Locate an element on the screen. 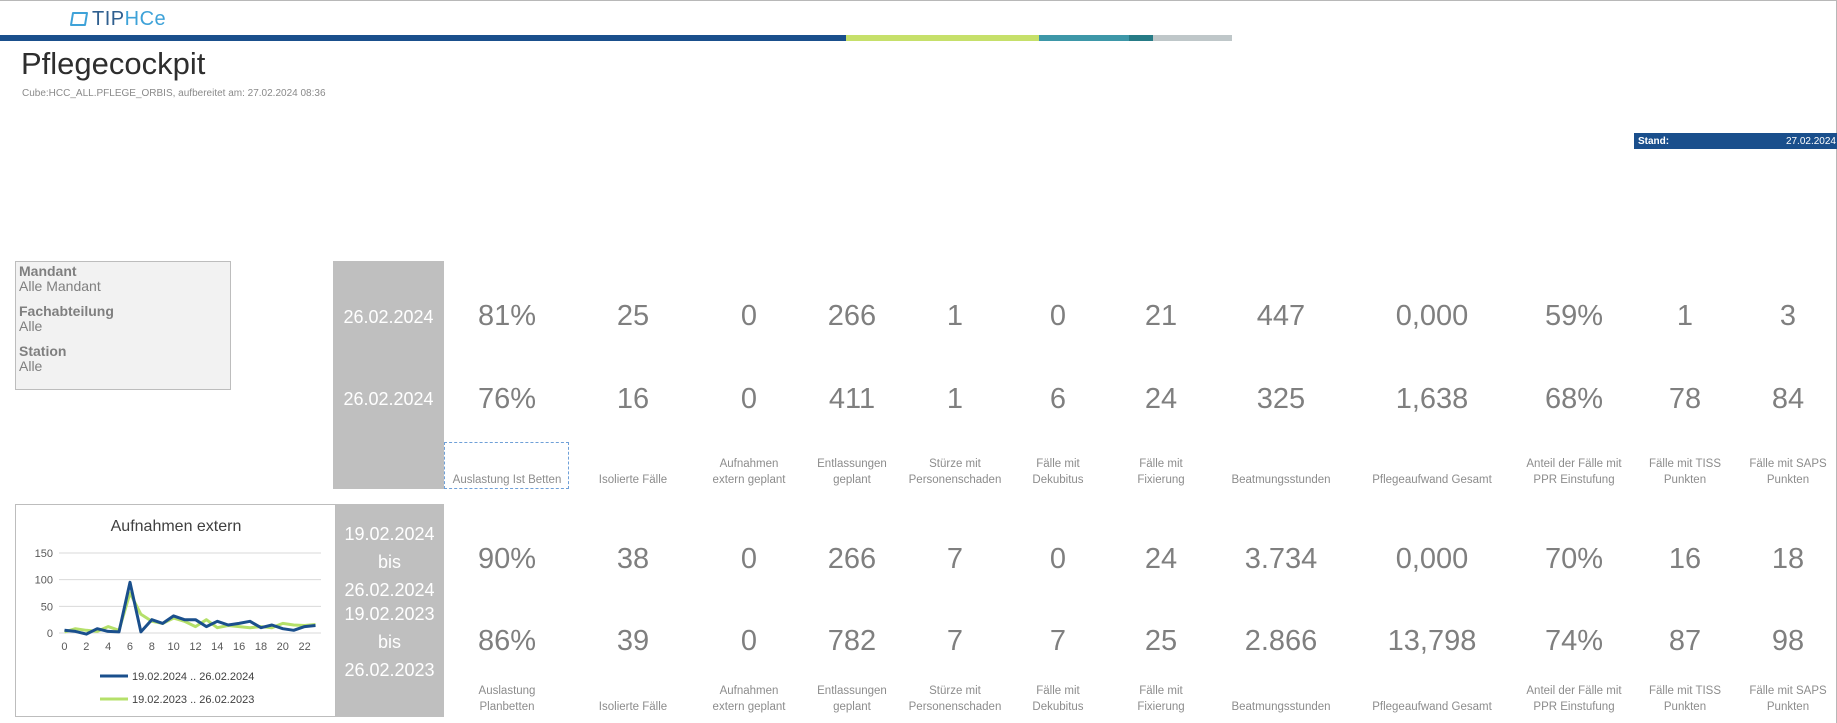  caption-line: Beatmungsstunden is located at coordinates (1281, 707).